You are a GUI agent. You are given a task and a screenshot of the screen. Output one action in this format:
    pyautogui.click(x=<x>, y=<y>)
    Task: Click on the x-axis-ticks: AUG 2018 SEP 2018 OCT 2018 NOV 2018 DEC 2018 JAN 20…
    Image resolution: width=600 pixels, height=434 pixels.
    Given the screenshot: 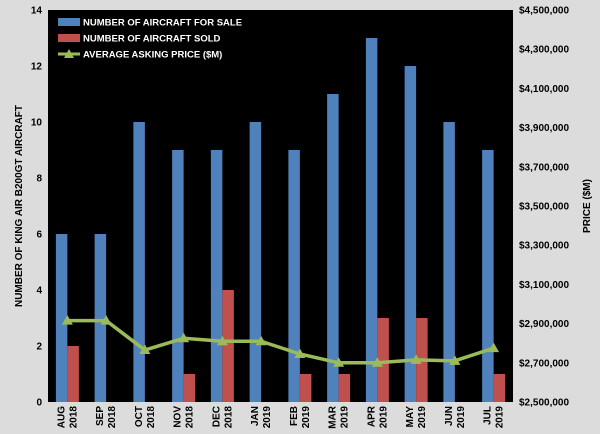 What is the action you would take?
    pyautogui.click(x=280, y=417)
    